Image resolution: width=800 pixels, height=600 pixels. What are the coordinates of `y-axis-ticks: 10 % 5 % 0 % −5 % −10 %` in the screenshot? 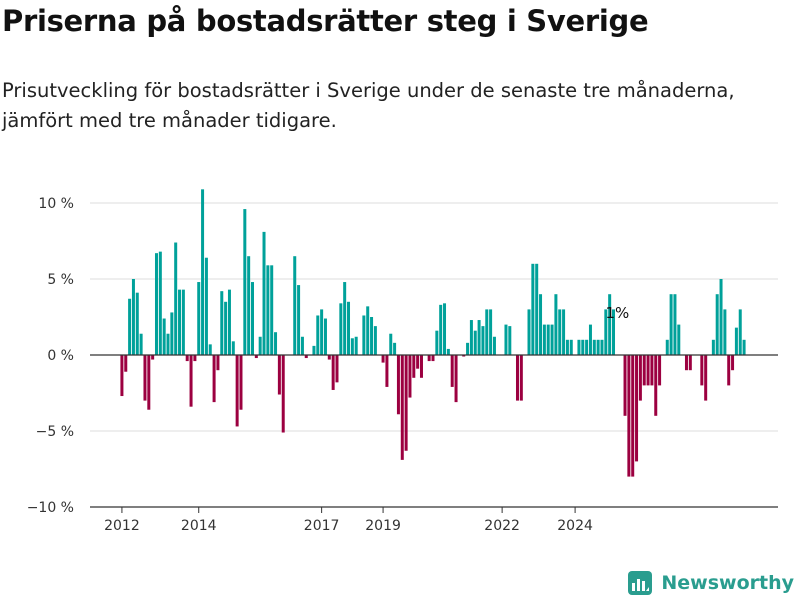 It's located at (50, 356).